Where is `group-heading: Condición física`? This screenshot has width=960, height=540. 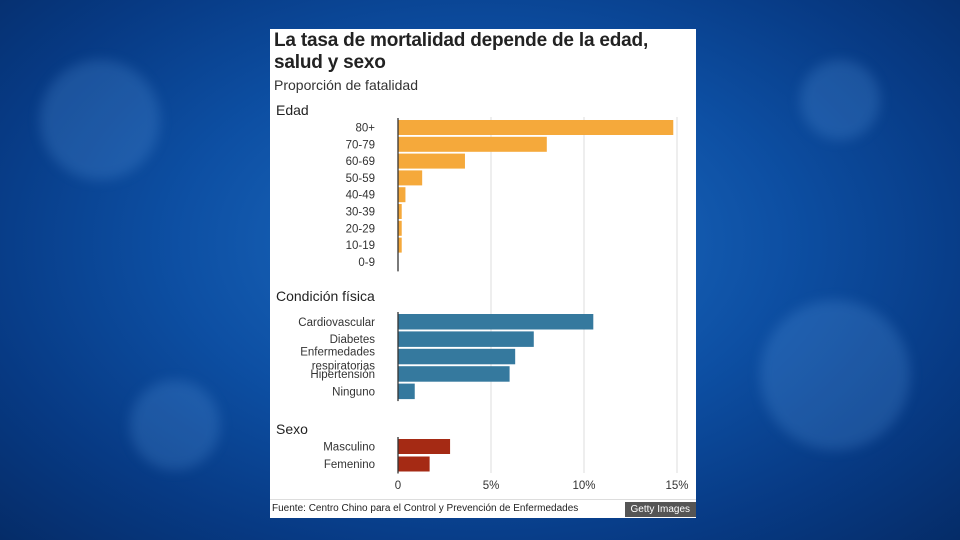
group-heading: Condición física is located at coordinates (325, 296).